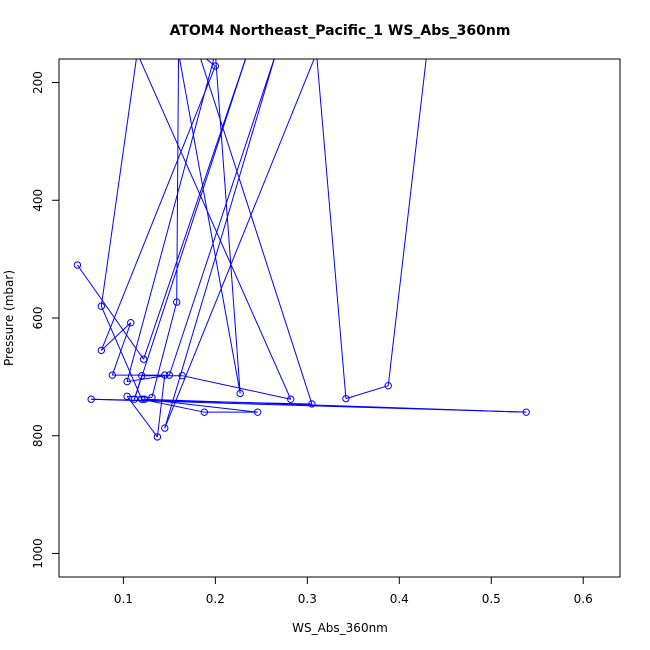  I want to click on x-tick-label: 0.2, so click(215, 599).